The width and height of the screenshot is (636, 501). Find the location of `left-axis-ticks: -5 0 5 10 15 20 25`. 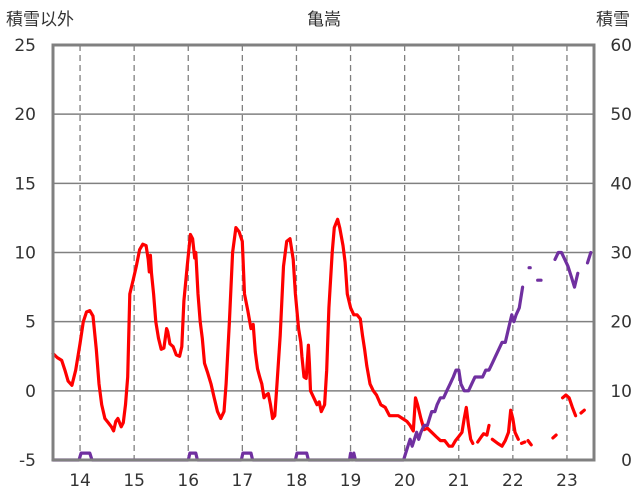

left-axis-ticks: -5 0 5 10 15 20 25 is located at coordinates (25, 253).